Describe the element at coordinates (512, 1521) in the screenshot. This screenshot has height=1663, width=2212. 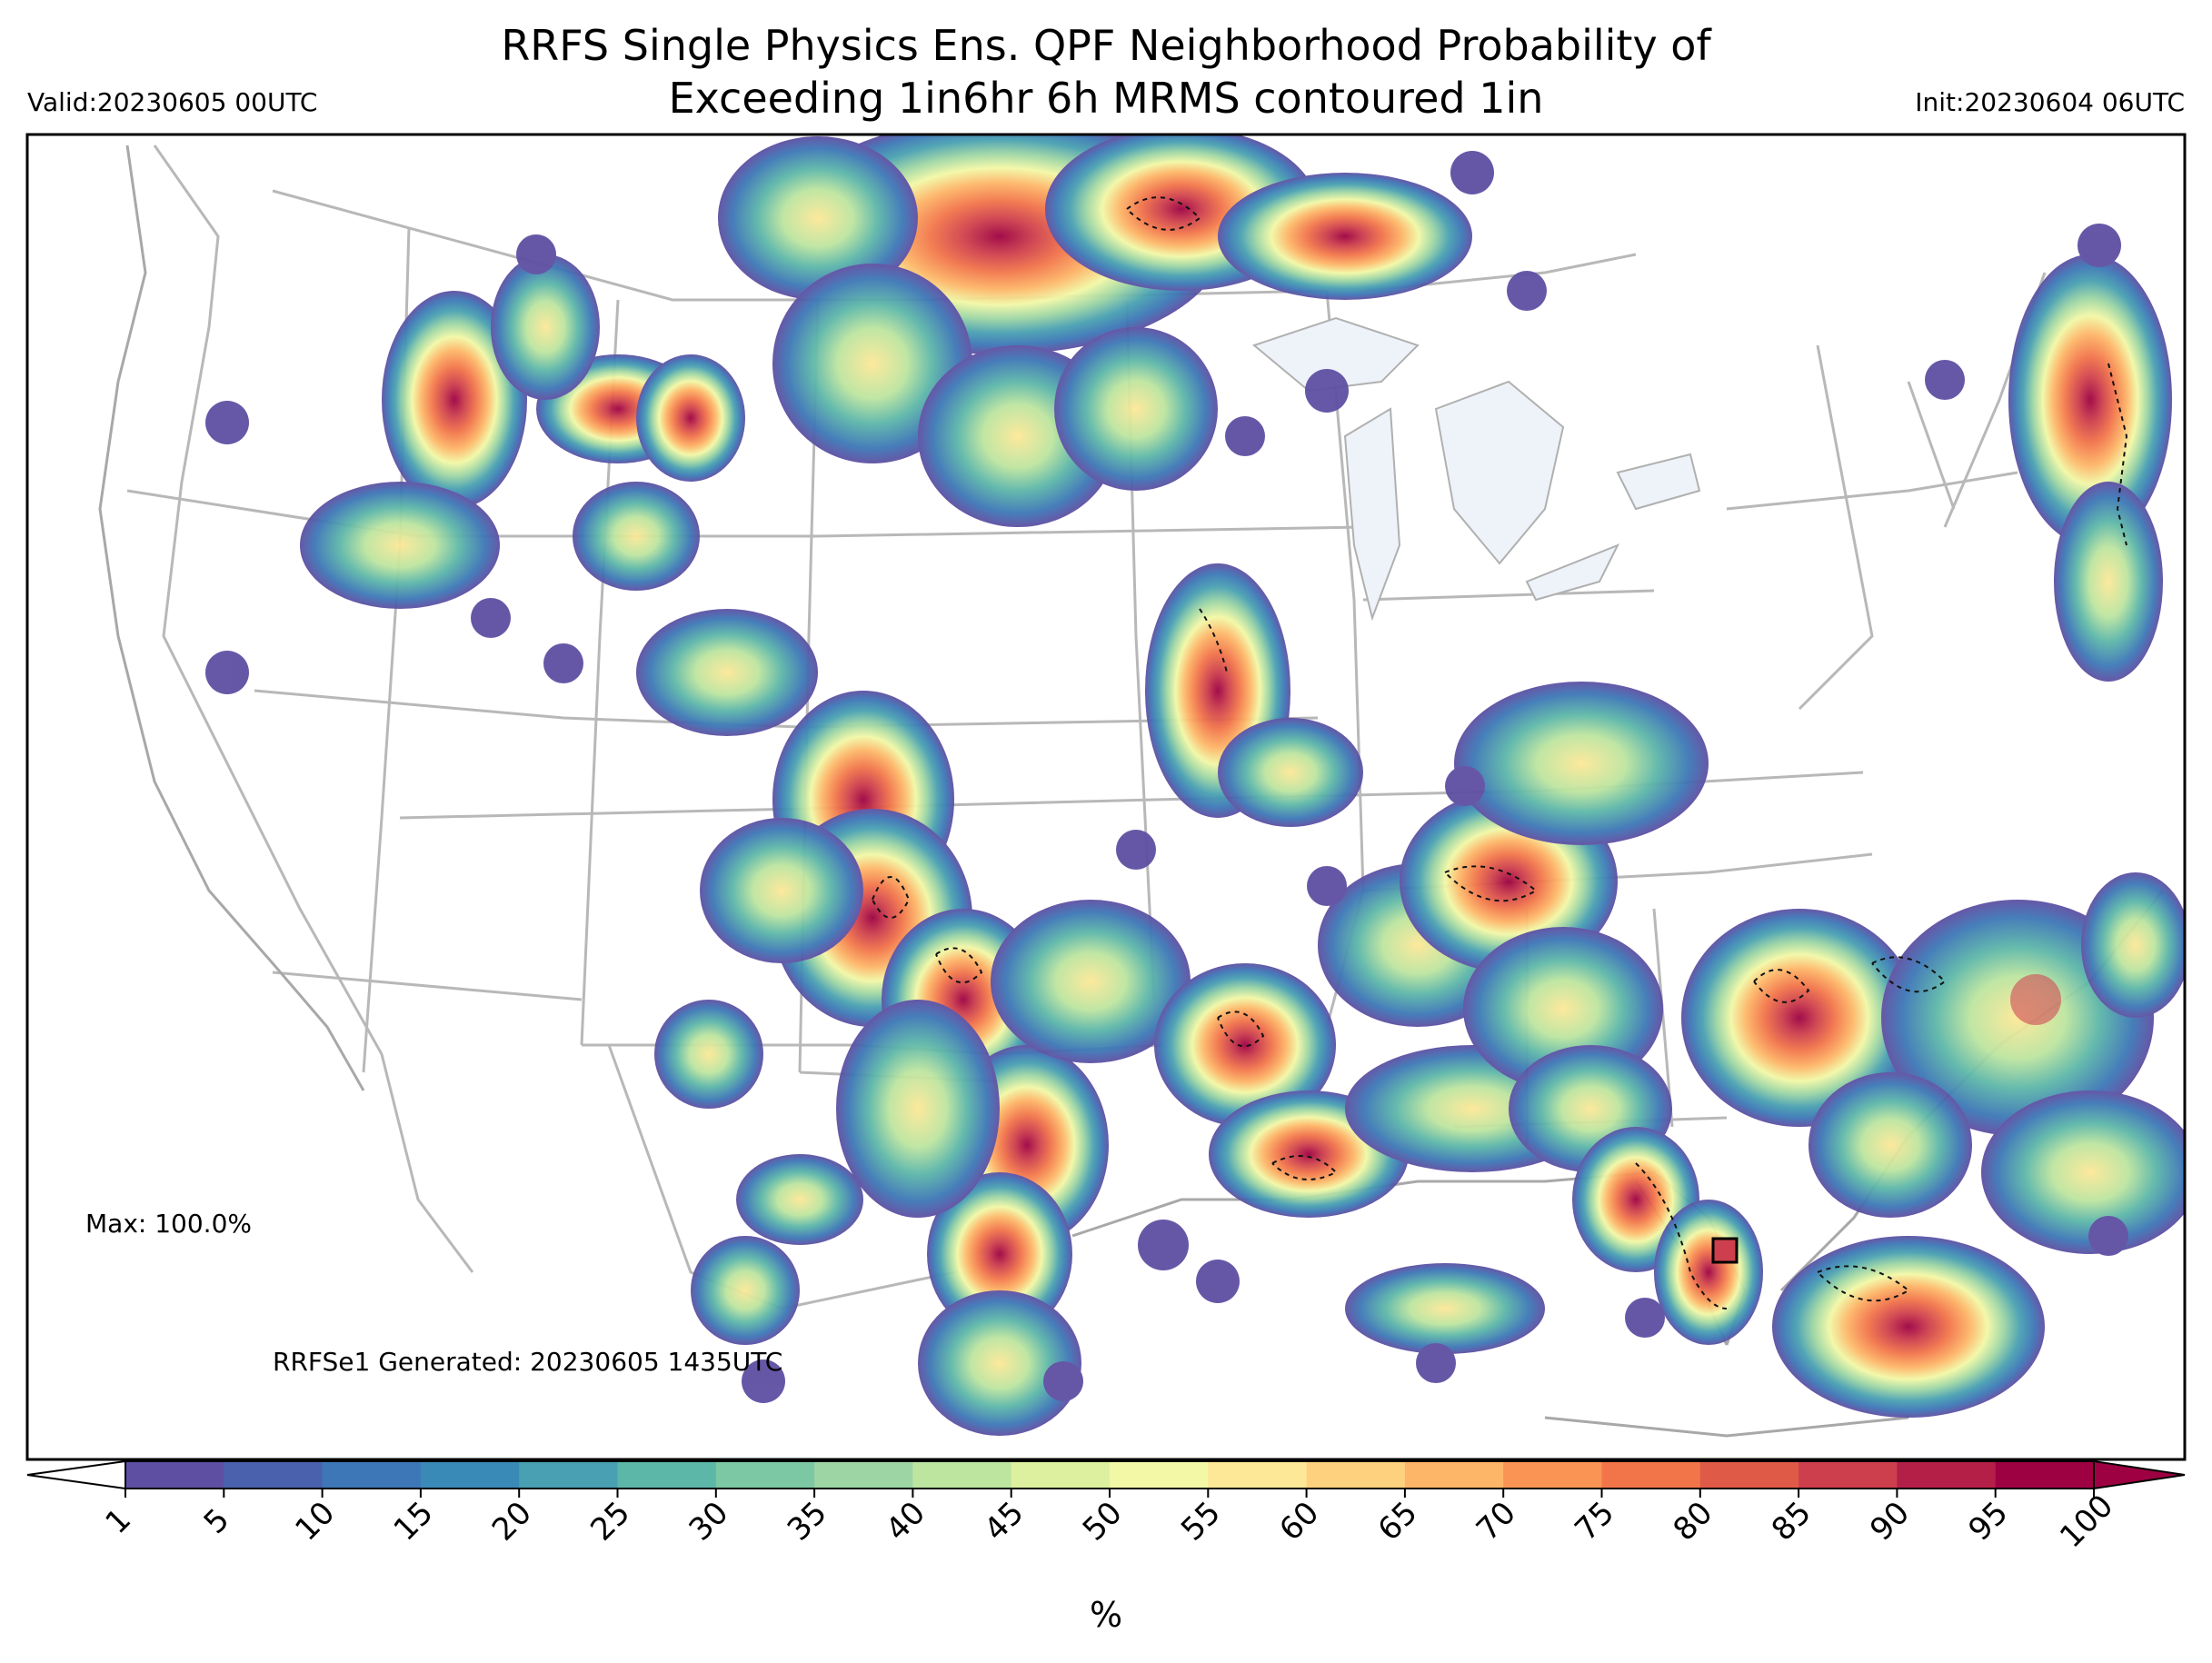
I see `colorbar-tick-label: 20` at that location.